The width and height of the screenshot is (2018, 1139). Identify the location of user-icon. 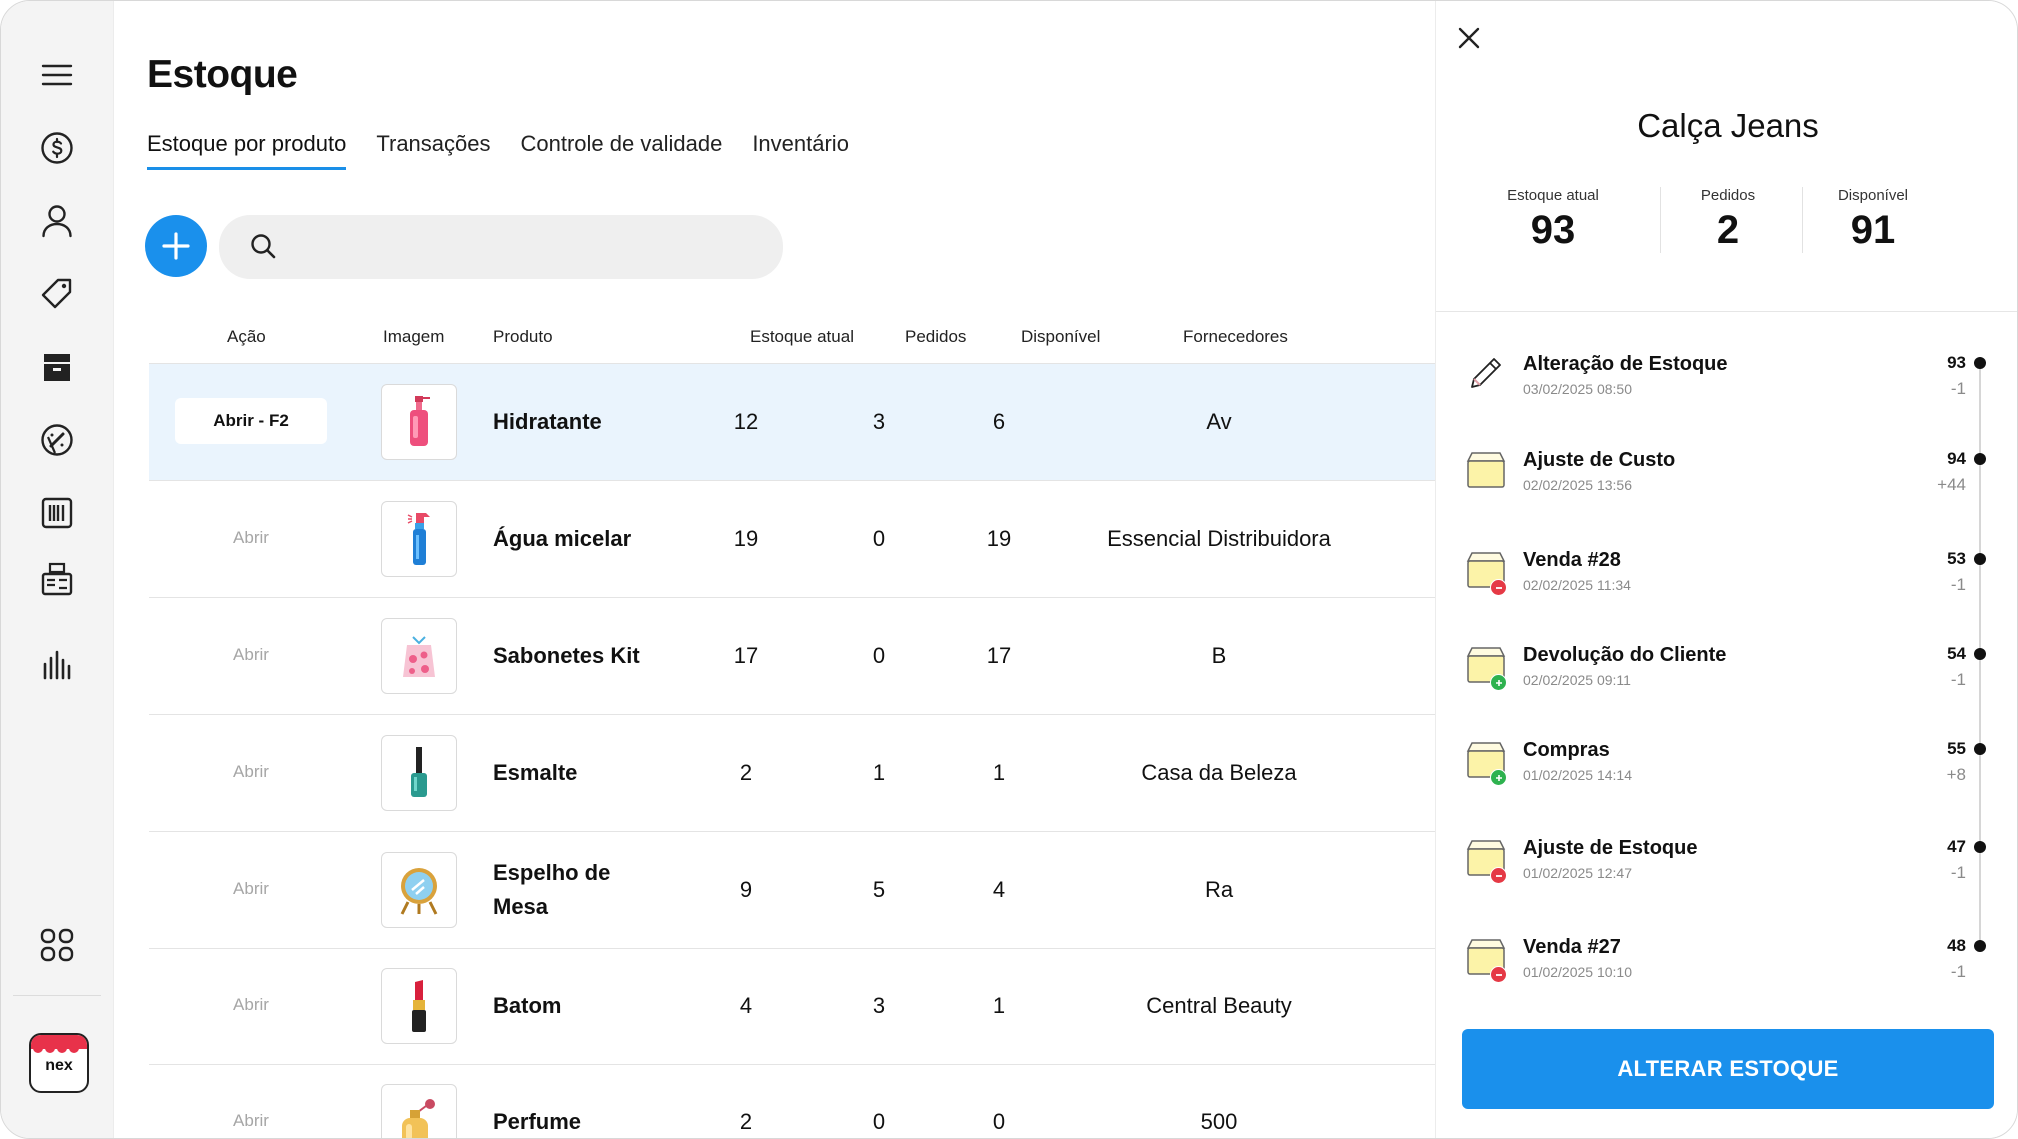
(57, 221).